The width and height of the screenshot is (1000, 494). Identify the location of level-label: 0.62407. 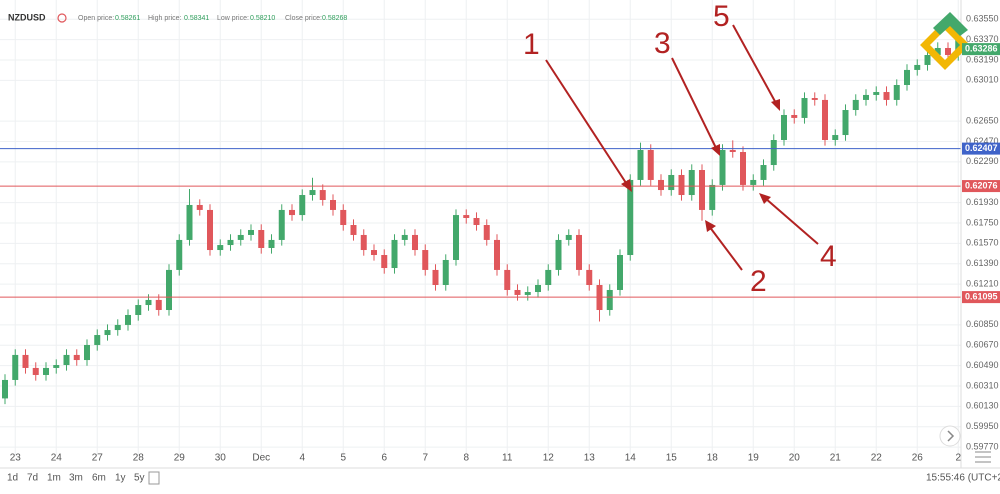
(981, 148).